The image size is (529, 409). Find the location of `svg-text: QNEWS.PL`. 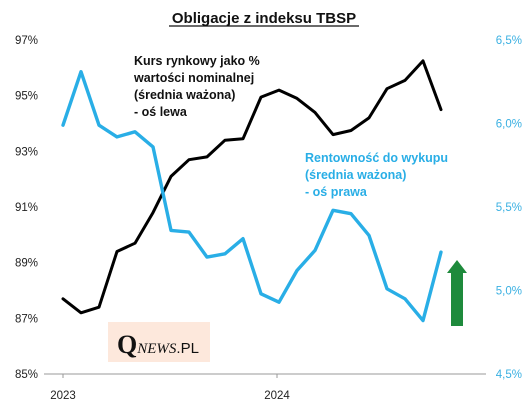

svg-text: QNEWS.PL is located at coordinates (158, 344).